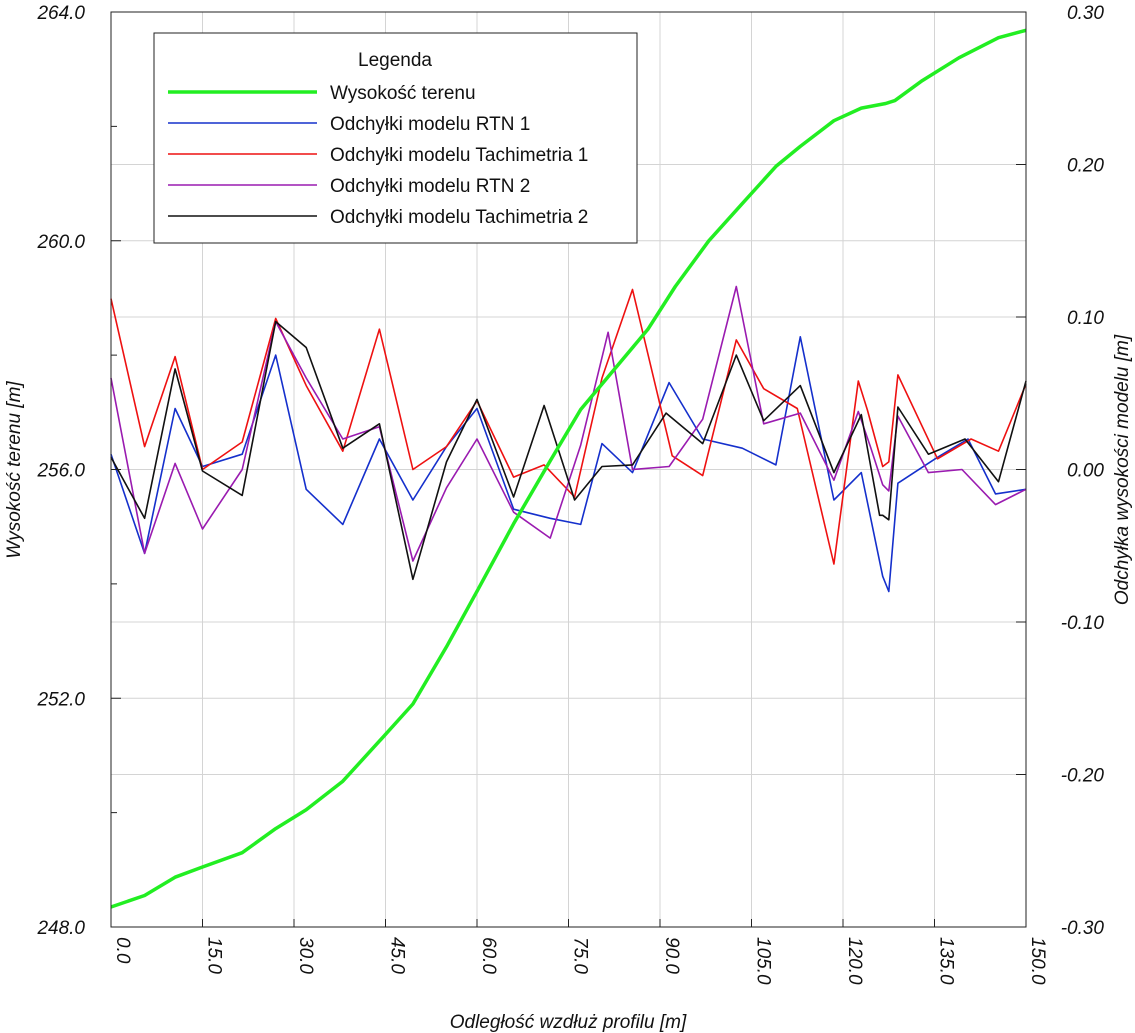 Image resolution: width=1135 pixels, height=1033 pixels. Describe the element at coordinates (568, 1022) in the screenshot. I see `x-axis-title: Odległość wzdłuż profilu [m]` at that location.